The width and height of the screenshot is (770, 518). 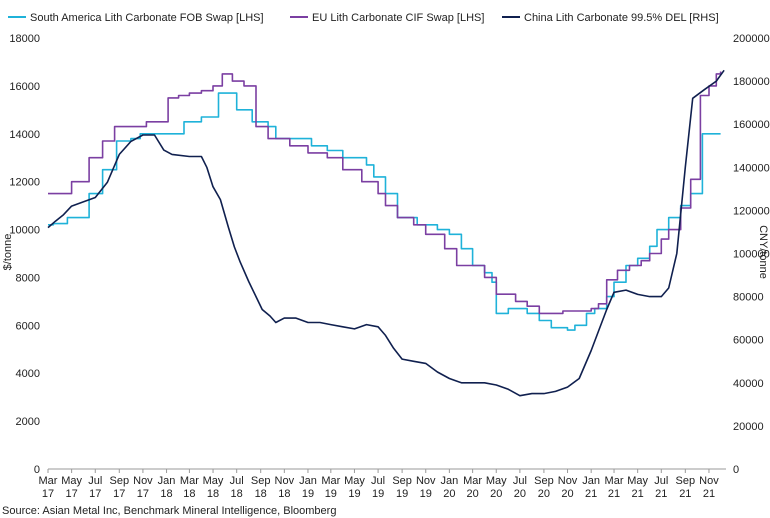 What do you see at coordinates (37, 470) in the screenshot?
I see `y-left-tick-label: 0` at bounding box center [37, 470].